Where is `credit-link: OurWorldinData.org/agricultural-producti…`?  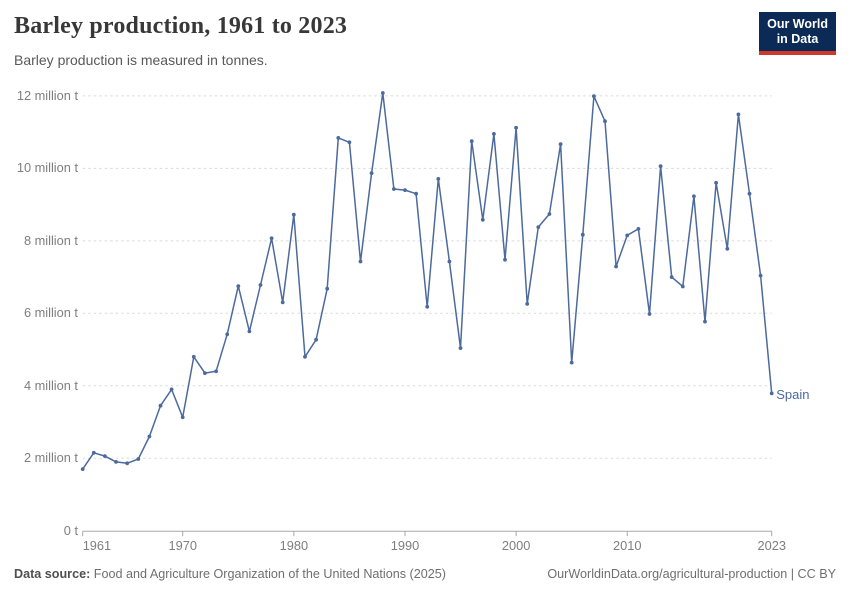
credit-link: OurWorldinData.org/agricultural-producti… is located at coordinates (691, 574).